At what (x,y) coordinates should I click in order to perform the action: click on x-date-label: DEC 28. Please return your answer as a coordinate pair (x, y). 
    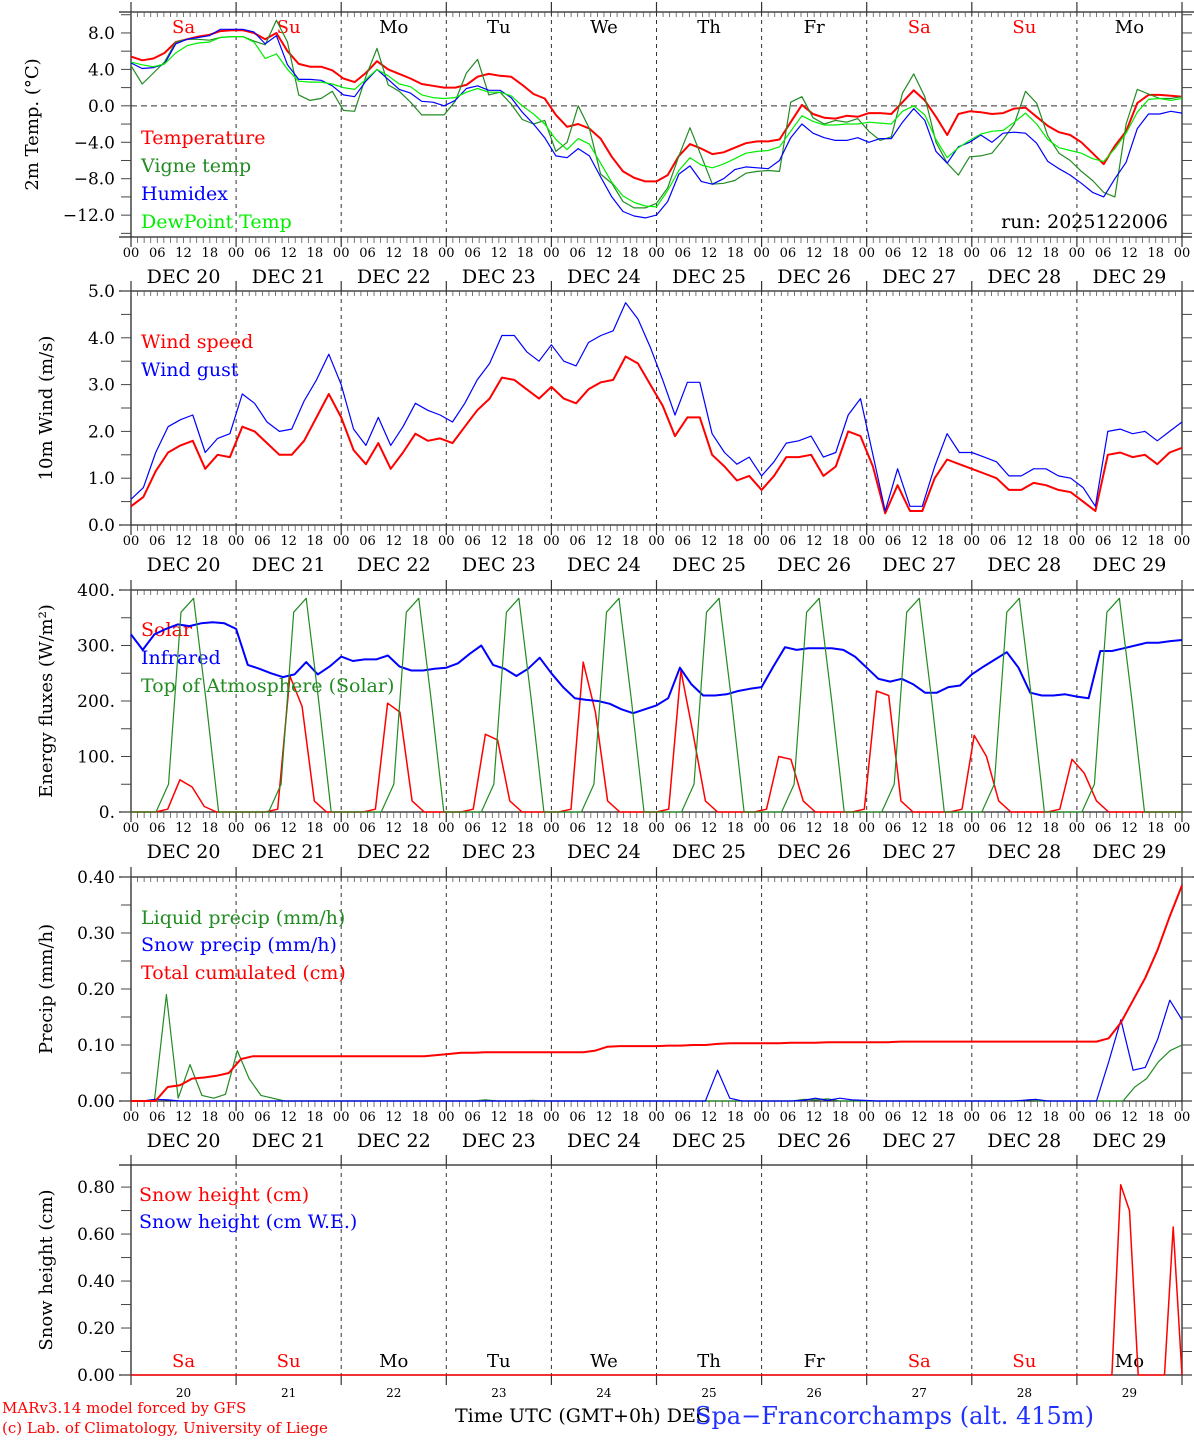
    Looking at the image, I should click on (1024, 565).